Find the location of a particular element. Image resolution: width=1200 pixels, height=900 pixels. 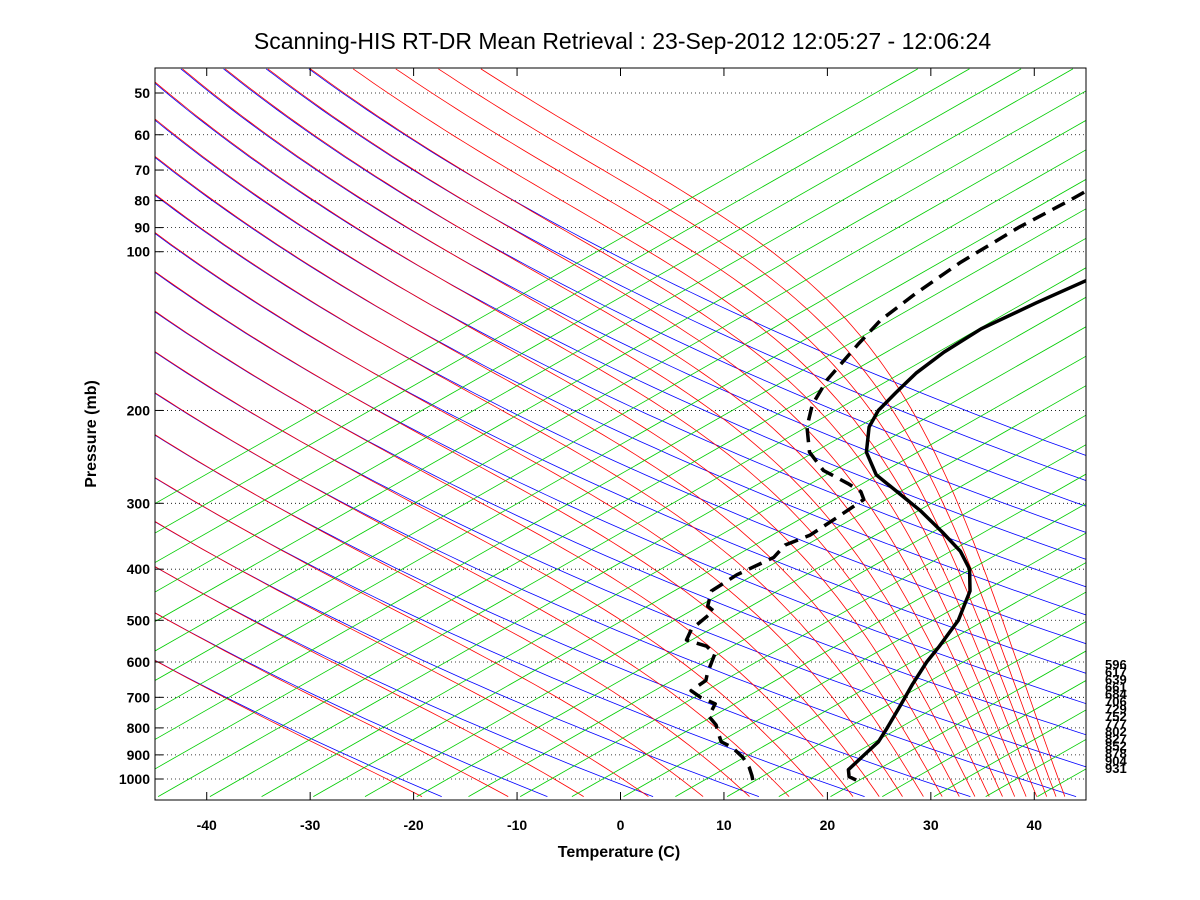

y-tick-label: 700 is located at coordinates (139, 697).